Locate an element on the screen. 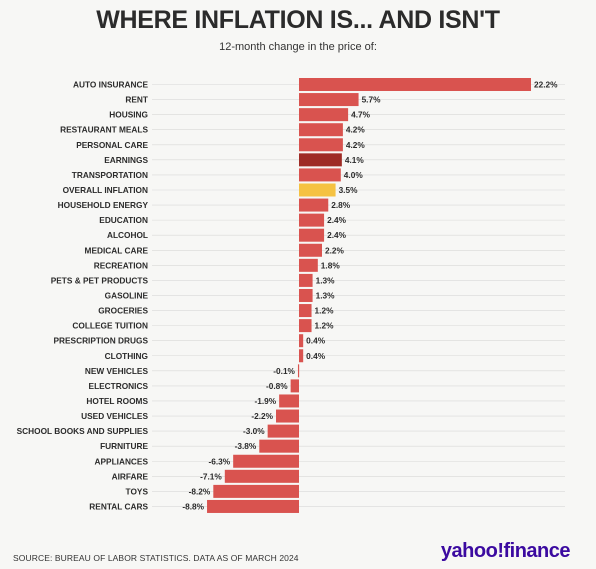 The width and height of the screenshot is (596, 569). chart-subtitle: 12-month change in the price of: is located at coordinates (298, 47).